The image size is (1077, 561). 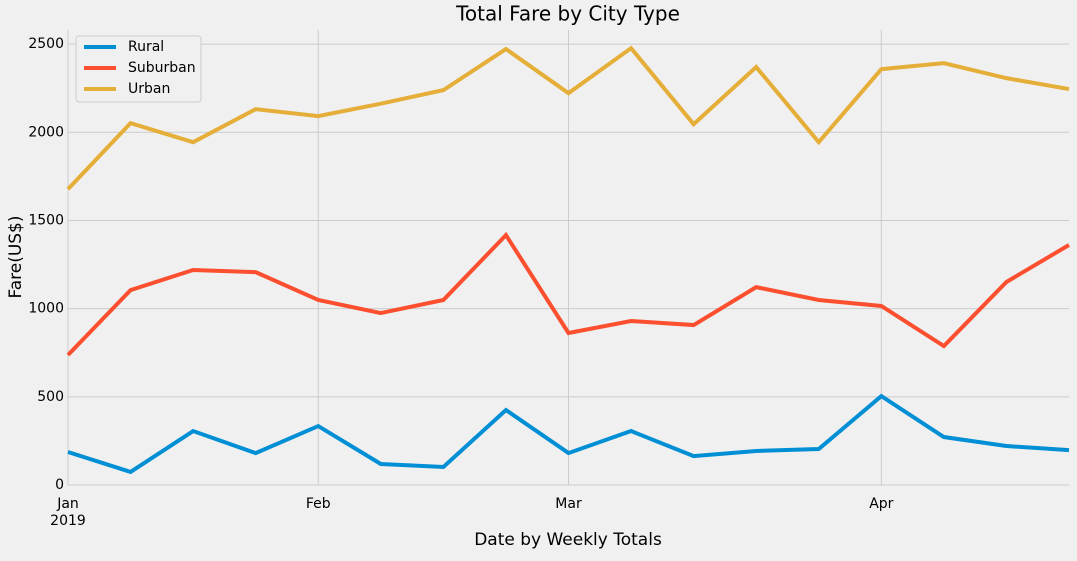 I want to click on x-tick-label: Jan, so click(x=67, y=504).